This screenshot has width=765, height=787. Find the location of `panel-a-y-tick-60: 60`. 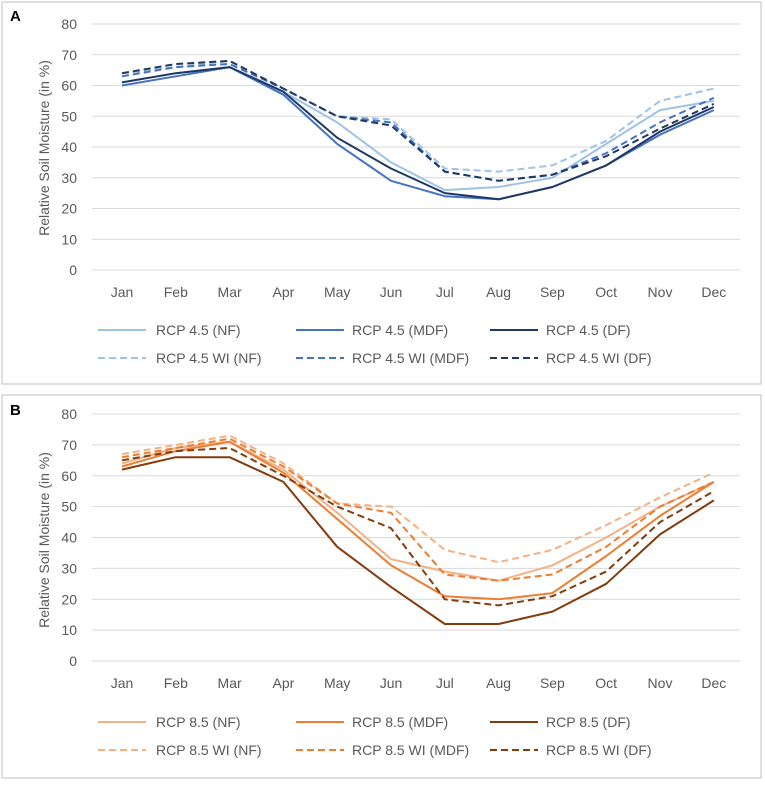

panel-a-y-tick-60: 60 is located at coordinates (69, 86).